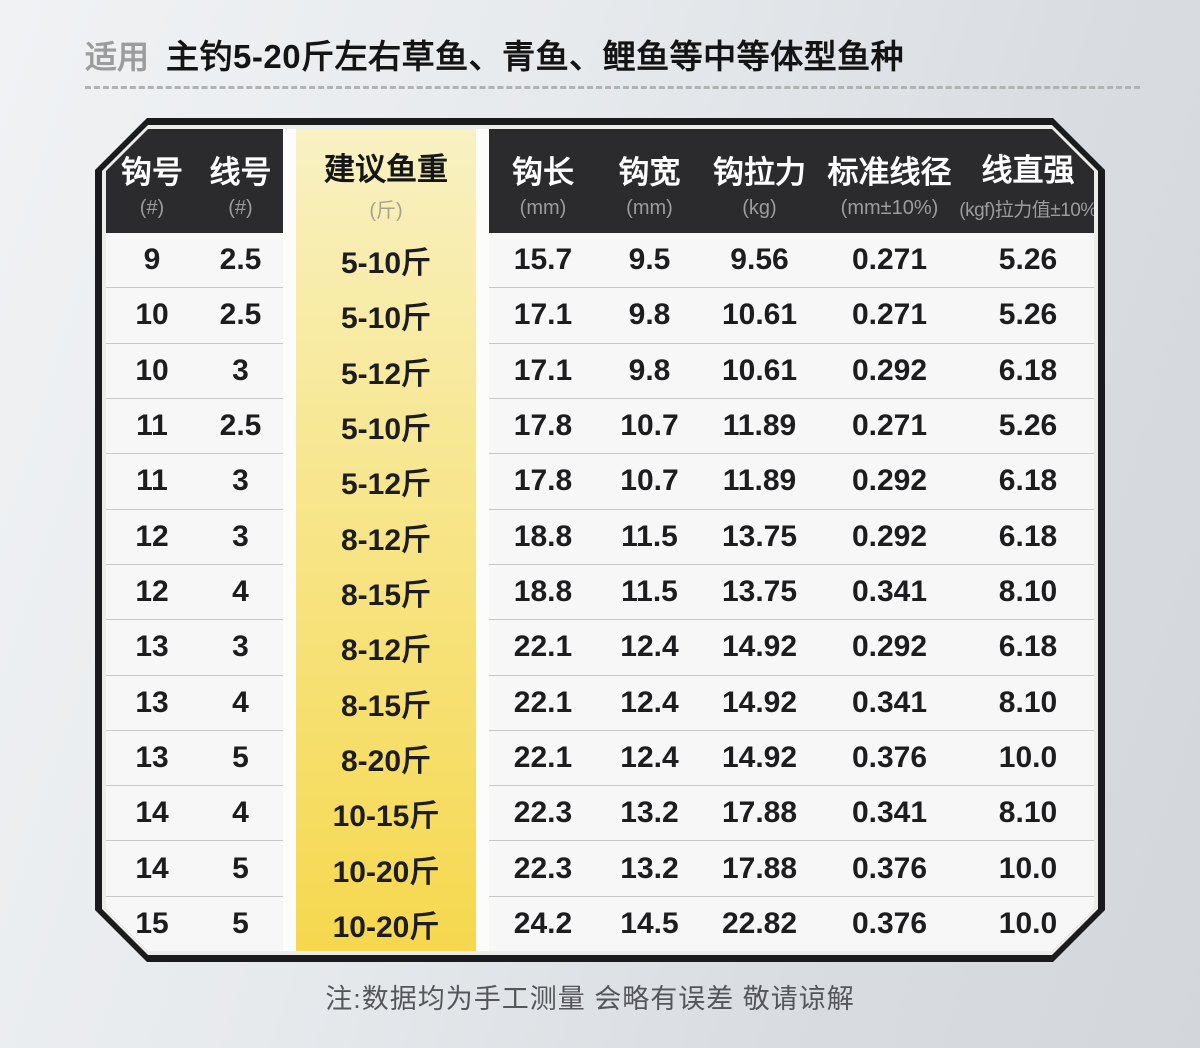 Image resolution: width=1200 pixels, height=1048 pixels. I want to click on table-cell: 10.7, so click(649, 481).